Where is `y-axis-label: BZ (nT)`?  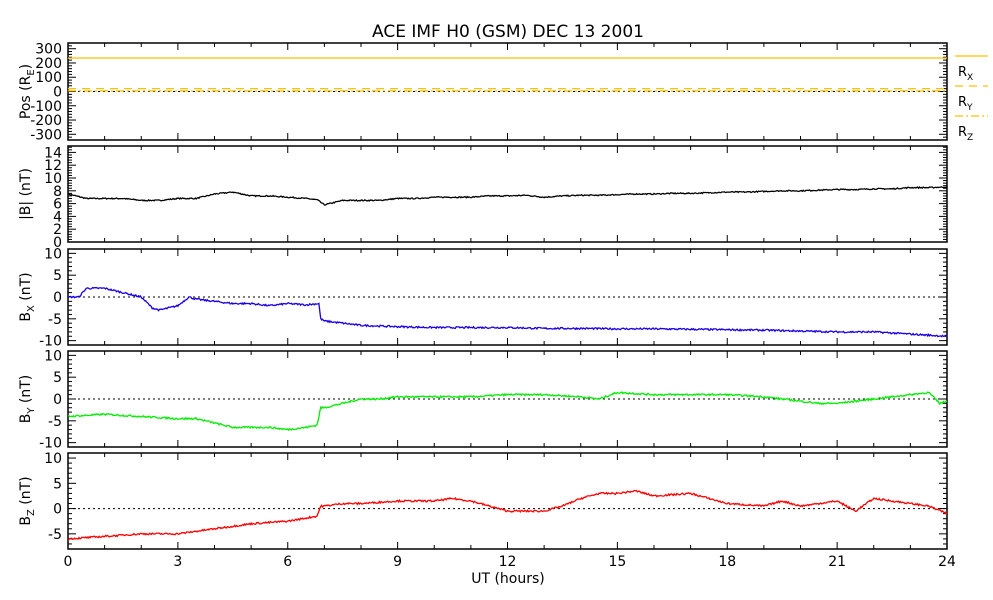
y-axis-label: BZ (nT) is located at coordinates (27, 500).